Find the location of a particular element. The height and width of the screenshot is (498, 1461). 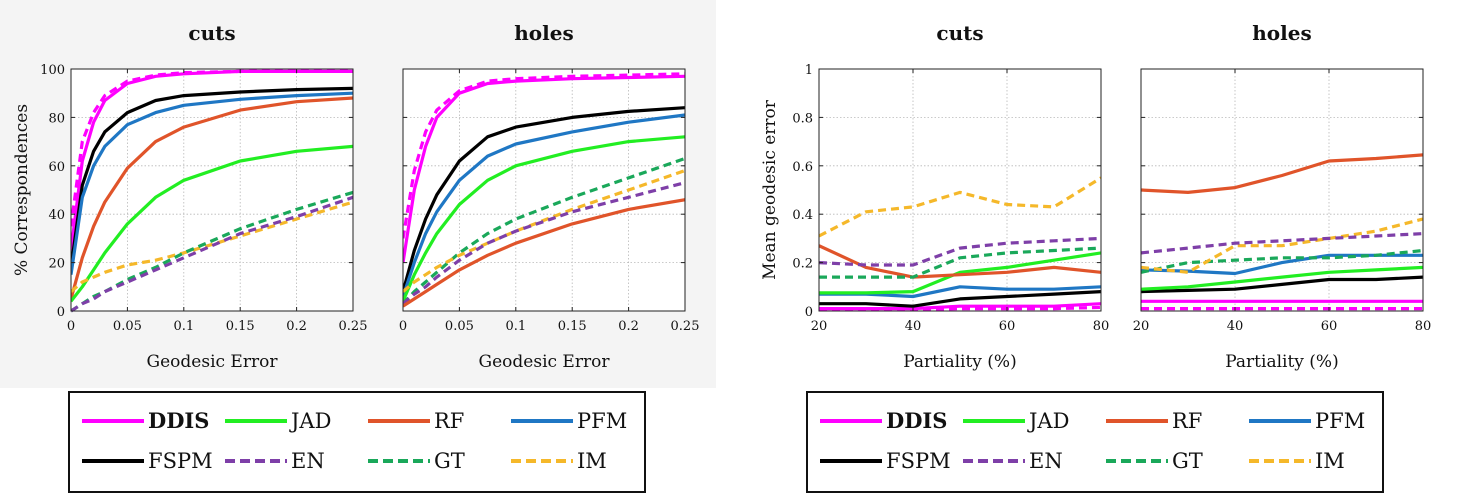

y-tick-label: 100 is located at coordinates (52, 70).